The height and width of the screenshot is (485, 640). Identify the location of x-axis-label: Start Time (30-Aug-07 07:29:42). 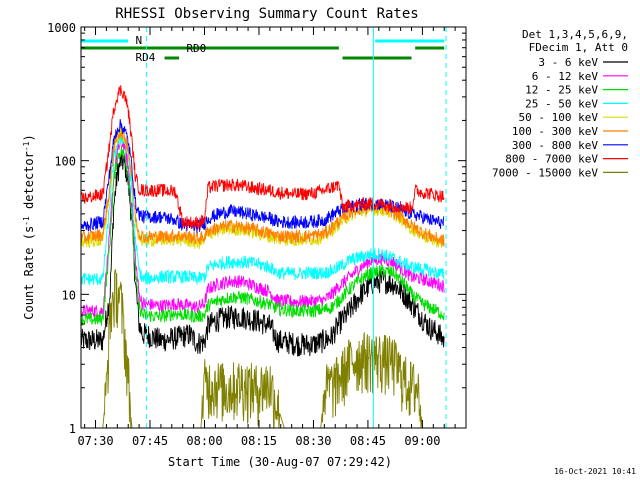
(280, 462).